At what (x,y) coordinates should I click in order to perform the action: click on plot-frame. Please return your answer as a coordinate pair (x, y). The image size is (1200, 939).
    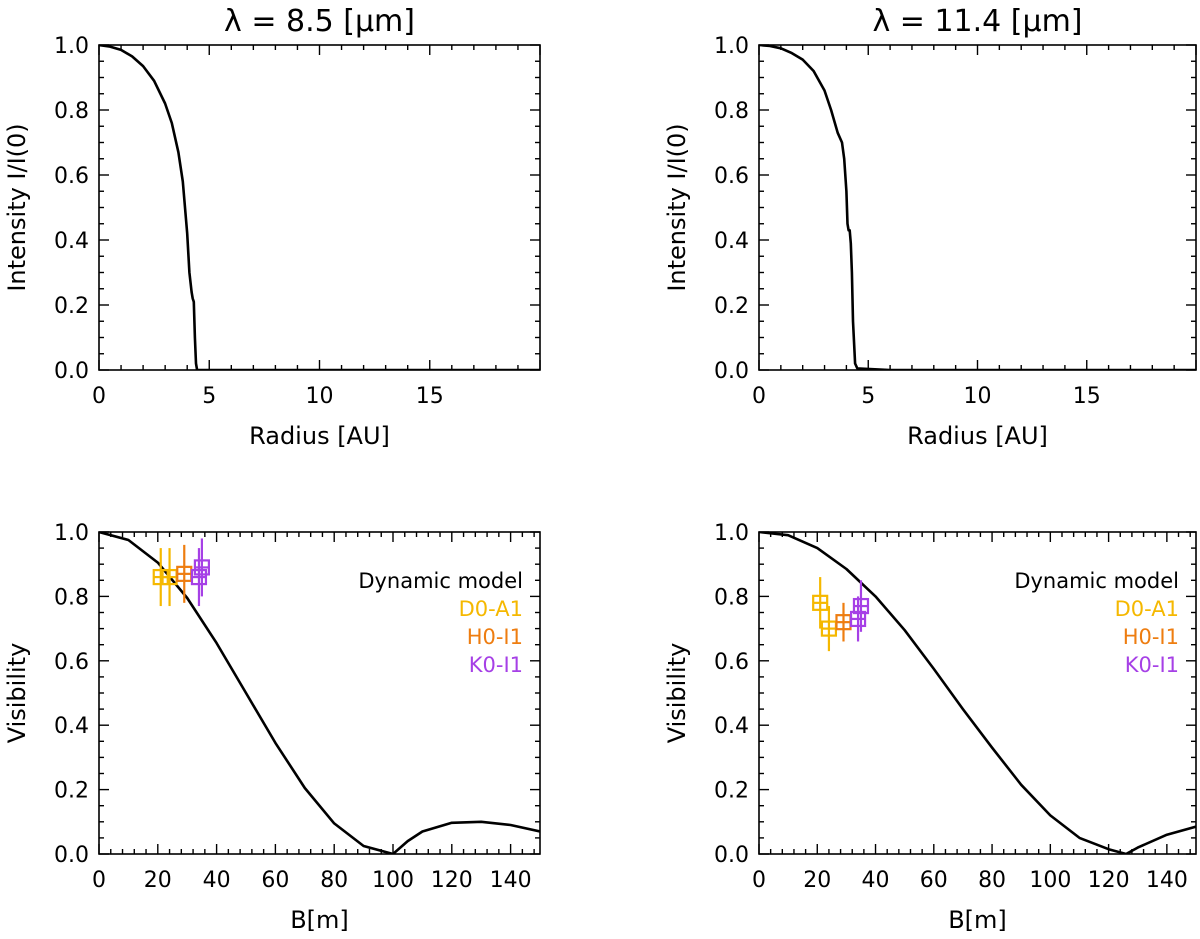
    Looking at the image, I should click on (319, 207).